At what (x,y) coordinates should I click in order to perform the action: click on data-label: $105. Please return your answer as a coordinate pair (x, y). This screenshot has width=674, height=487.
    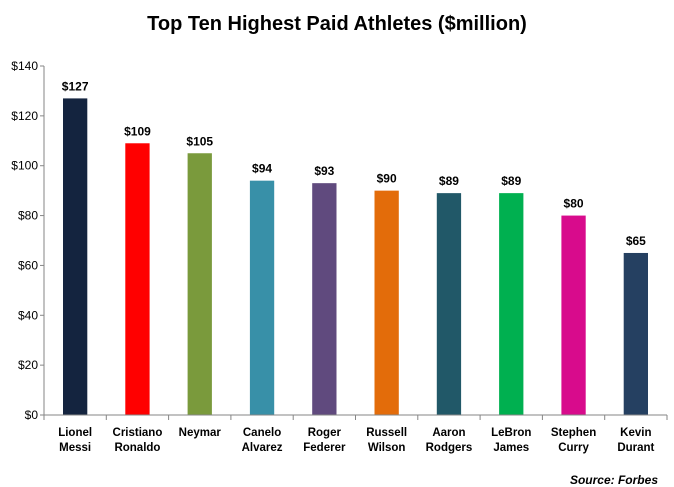
    Looking at the image, I should click on (199, 141).